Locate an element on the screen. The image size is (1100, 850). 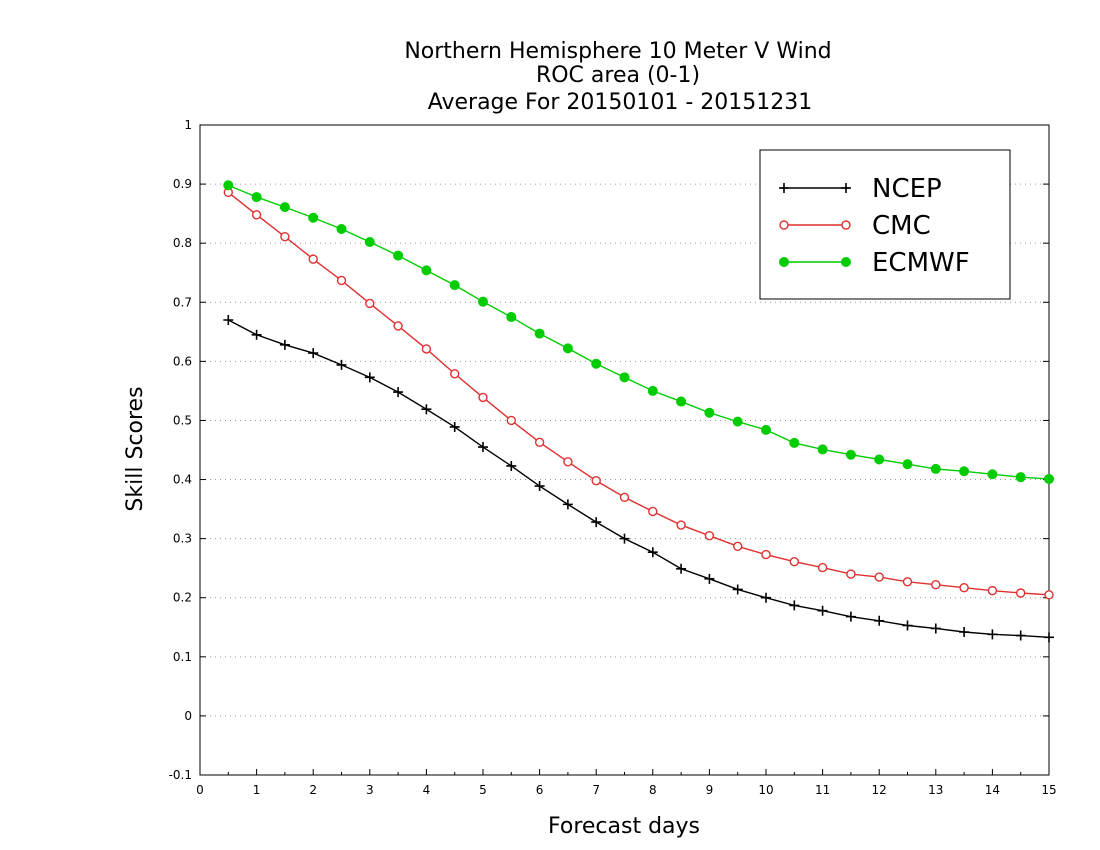
y-tick-label: 0.3 is located at coordinates (182, 539).